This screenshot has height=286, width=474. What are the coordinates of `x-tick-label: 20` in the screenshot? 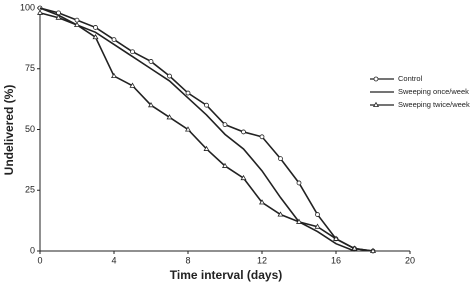 It's located at (410, 260).